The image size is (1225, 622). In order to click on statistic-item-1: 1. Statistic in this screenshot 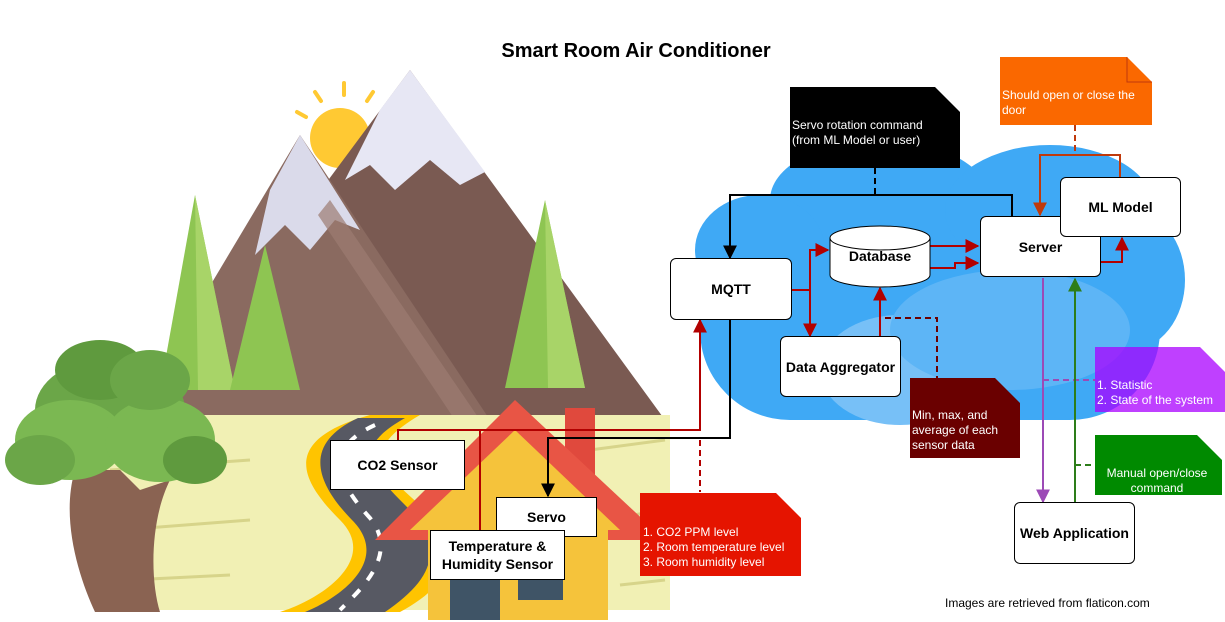, I will do `click(1125, 385)`.